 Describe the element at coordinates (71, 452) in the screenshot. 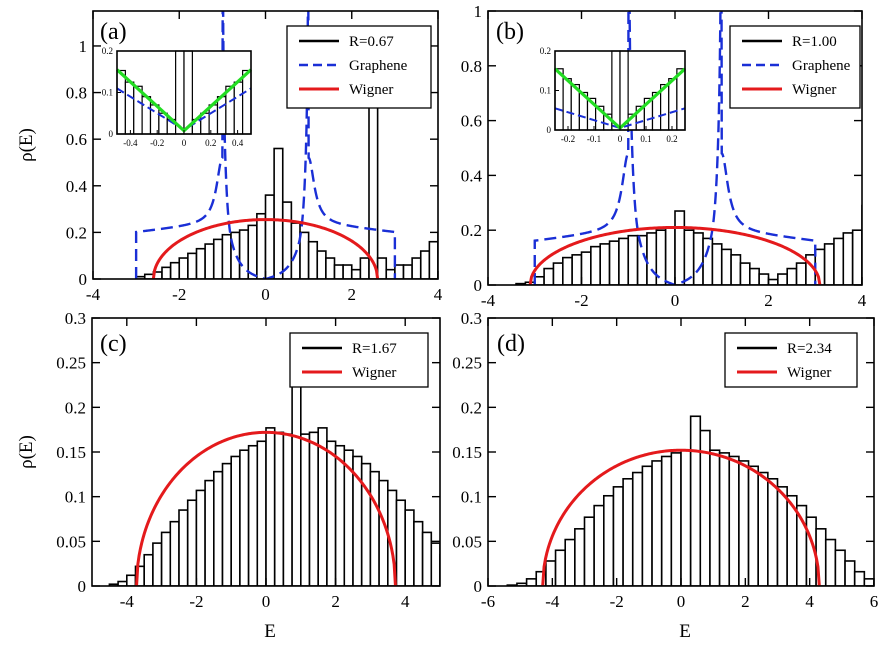

I see `y-tick-label: 0.15` at that location.